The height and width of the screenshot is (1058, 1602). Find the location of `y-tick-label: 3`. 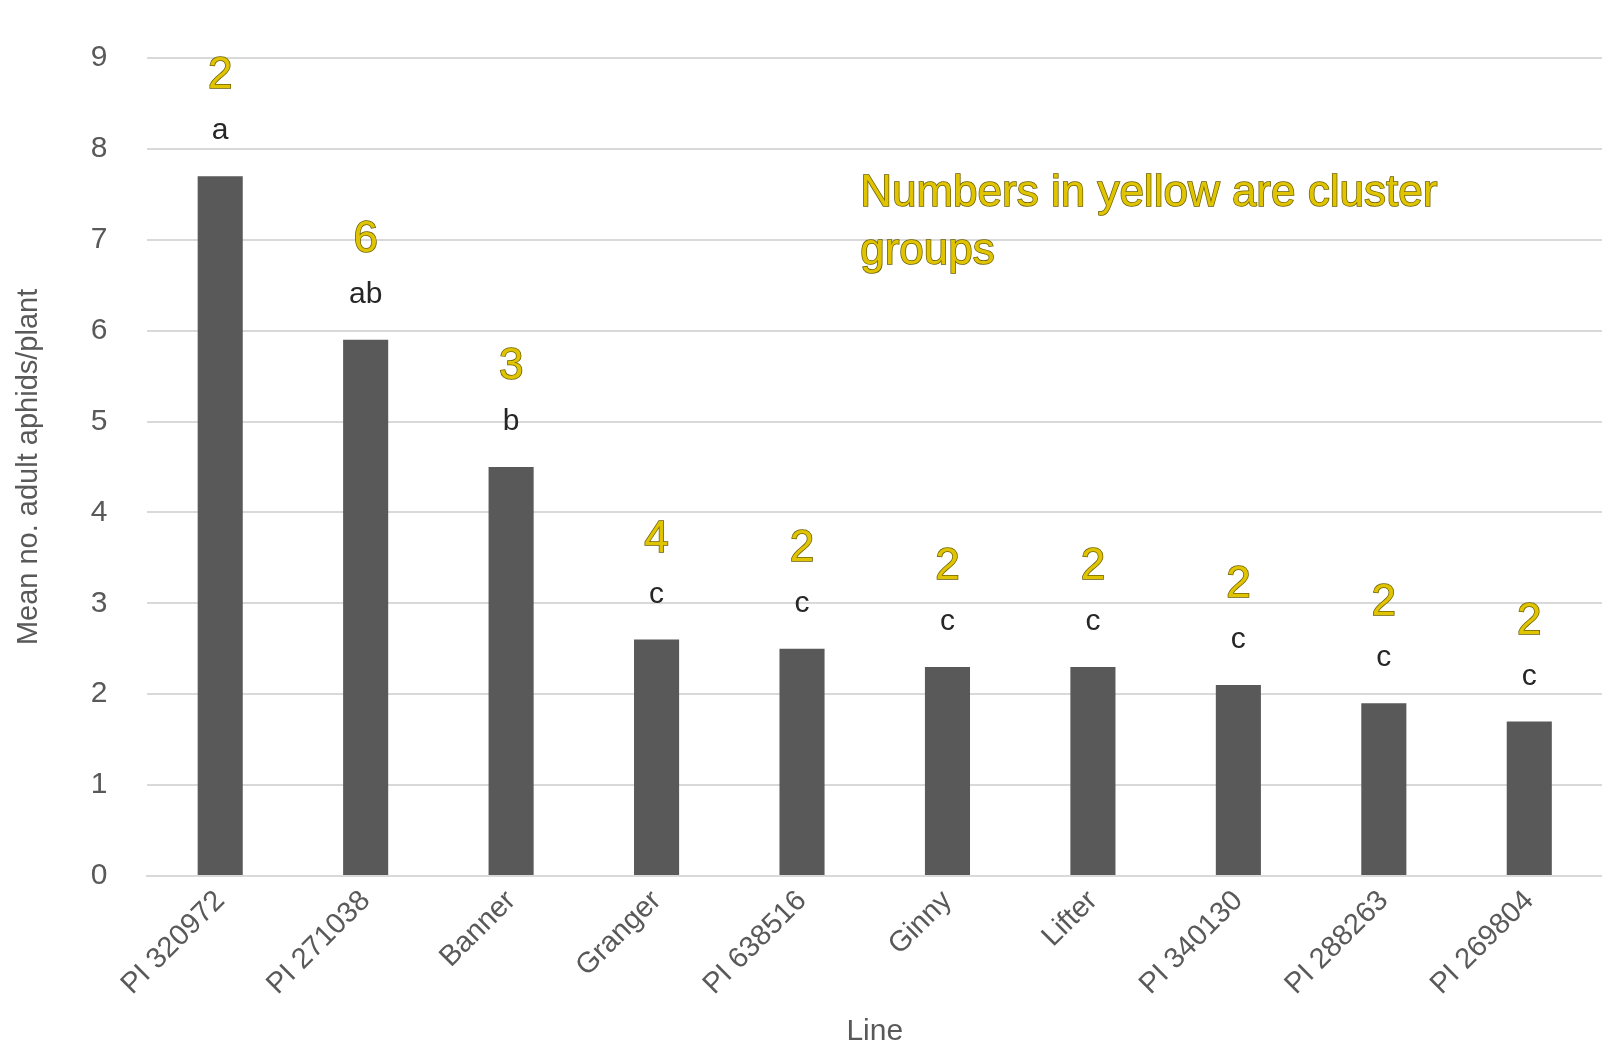

y-tick-label: 3 is located at coordinates (99, 601).